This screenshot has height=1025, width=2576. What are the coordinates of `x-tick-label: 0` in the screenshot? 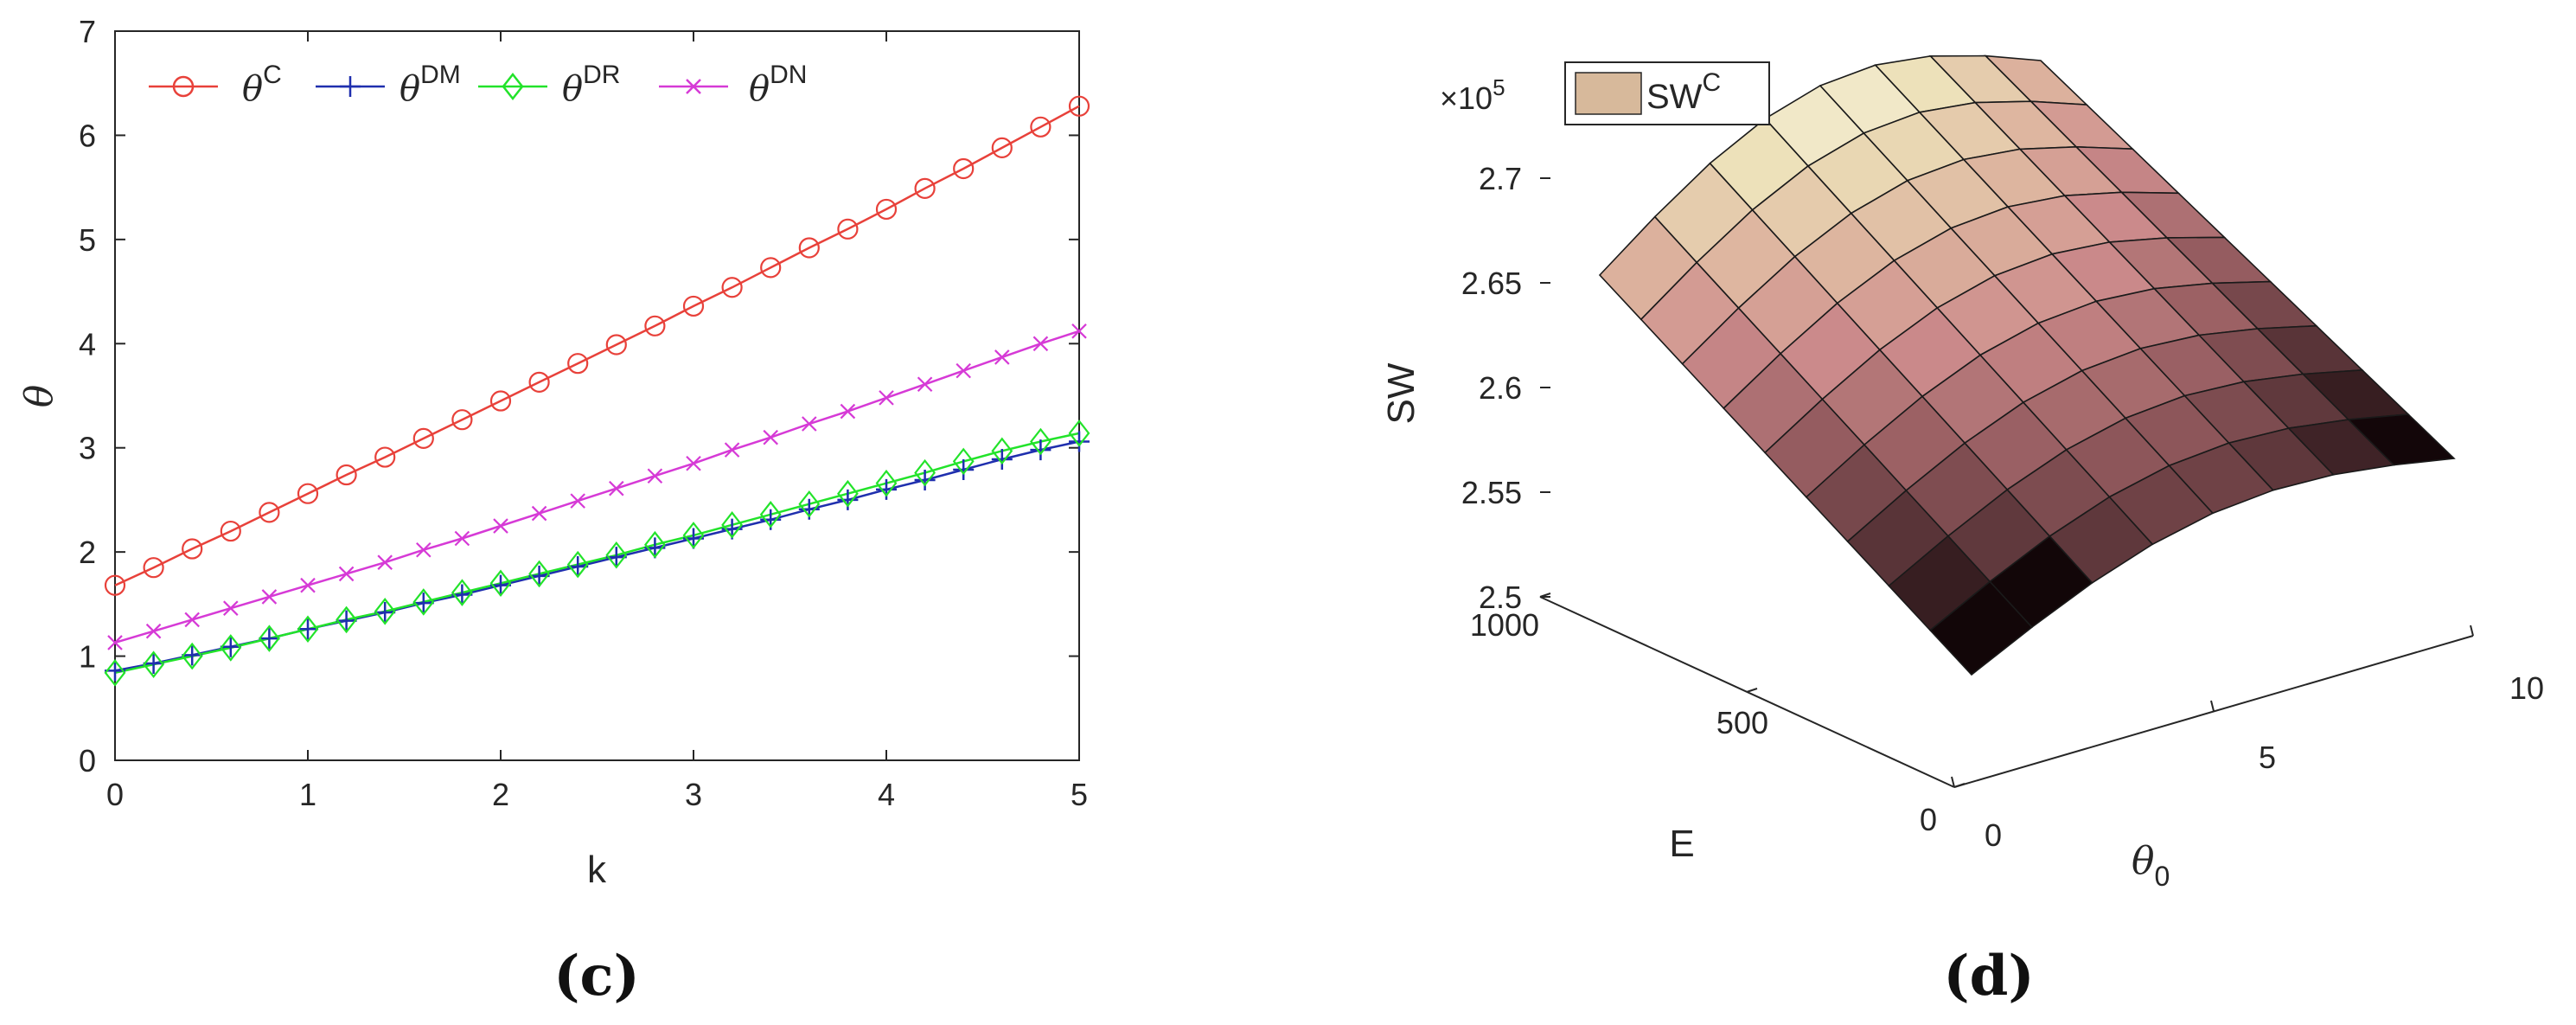 It's located at (115, 794).